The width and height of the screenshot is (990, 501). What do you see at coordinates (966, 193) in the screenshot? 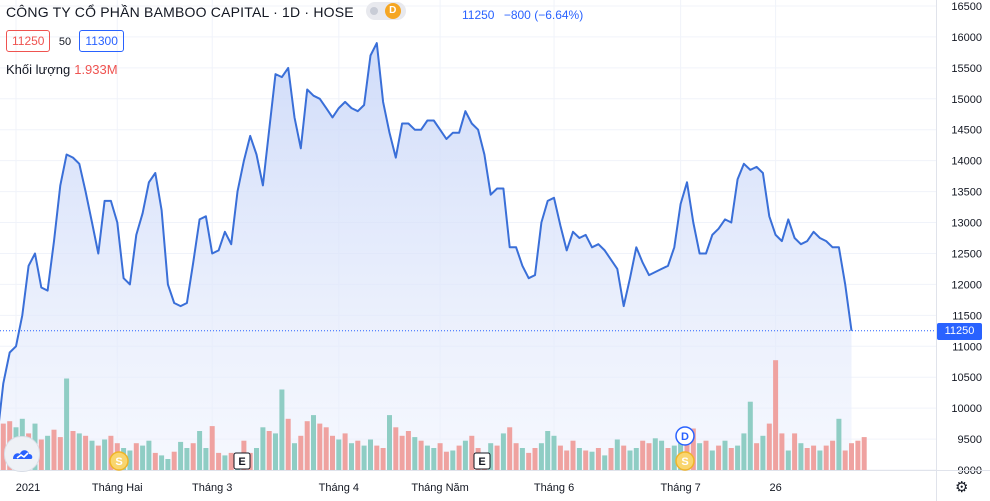
I see `price-tick-label: 13500` at bounding box center [966, 193].